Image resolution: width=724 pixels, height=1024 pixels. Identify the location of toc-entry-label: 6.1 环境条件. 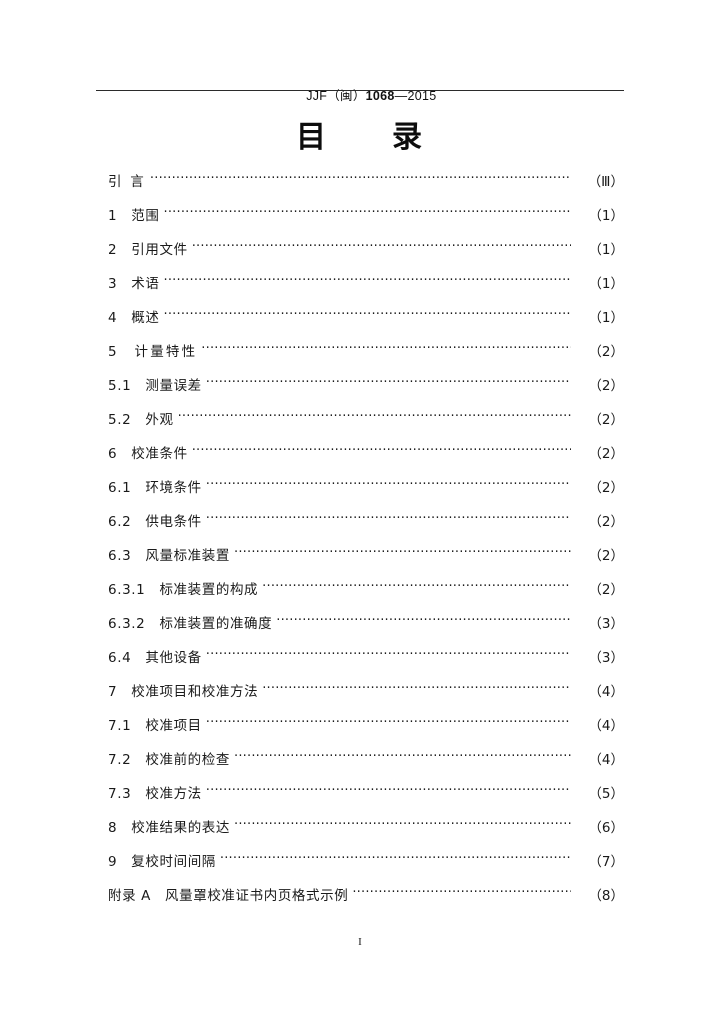
(155, 488).